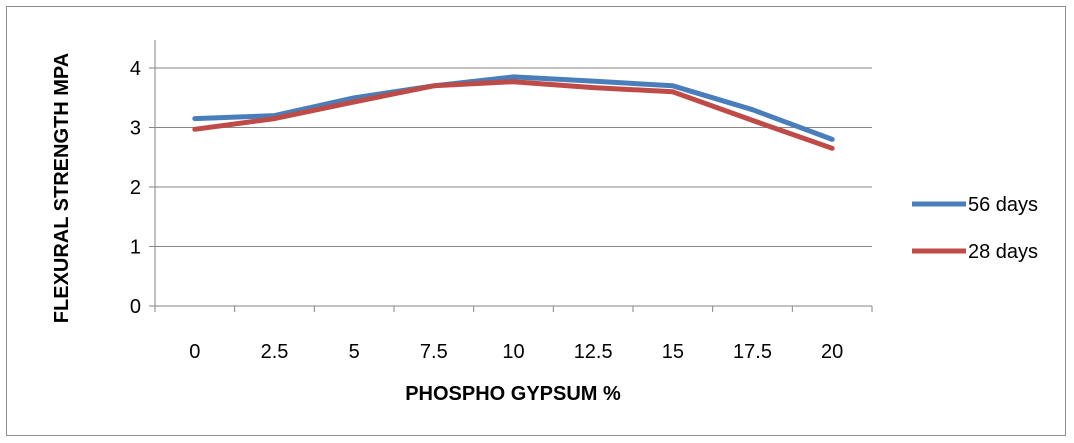 This screenshot has width=1074, height=443. What do you see at coordinates (135, 129) in the screenshot?
I see `y-tick-label: 3` at bounding box center [135, 129].